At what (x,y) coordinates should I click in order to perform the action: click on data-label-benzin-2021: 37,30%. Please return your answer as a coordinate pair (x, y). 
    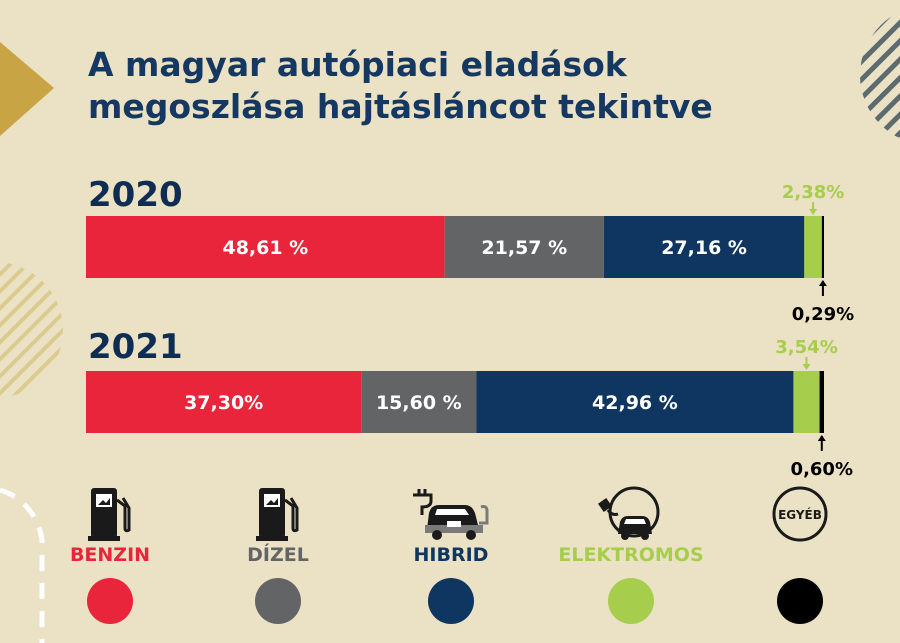
    Looking at the image, I should click on (223, 403).